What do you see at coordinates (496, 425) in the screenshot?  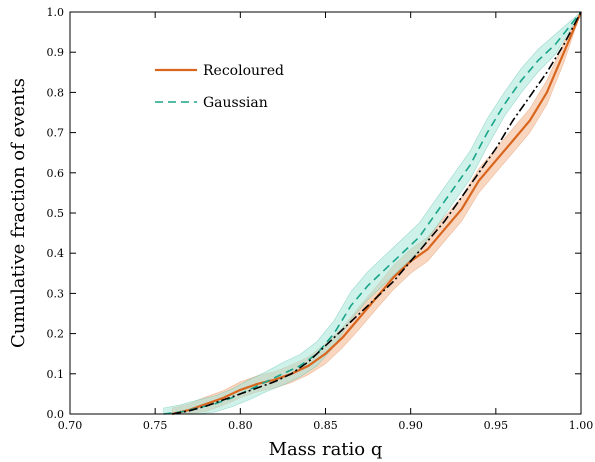 I see `x-tick-label-5: 0.95` at bounding box center [496, 425].